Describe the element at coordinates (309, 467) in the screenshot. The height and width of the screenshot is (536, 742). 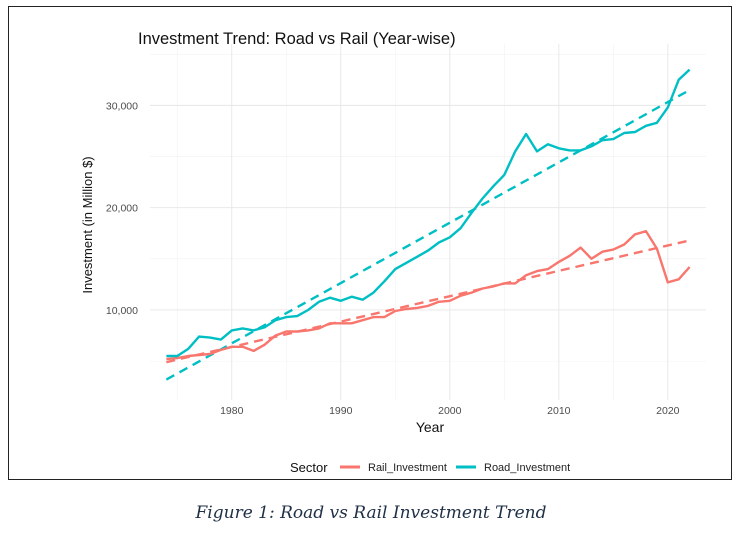
I see `legend-title: Sector` at that location.